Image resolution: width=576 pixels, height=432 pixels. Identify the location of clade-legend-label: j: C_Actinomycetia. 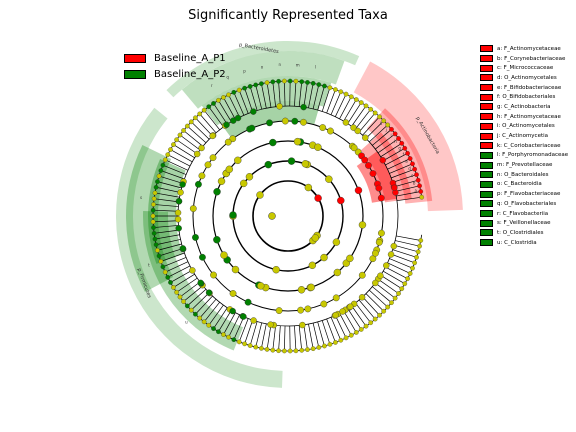
(523, 136).